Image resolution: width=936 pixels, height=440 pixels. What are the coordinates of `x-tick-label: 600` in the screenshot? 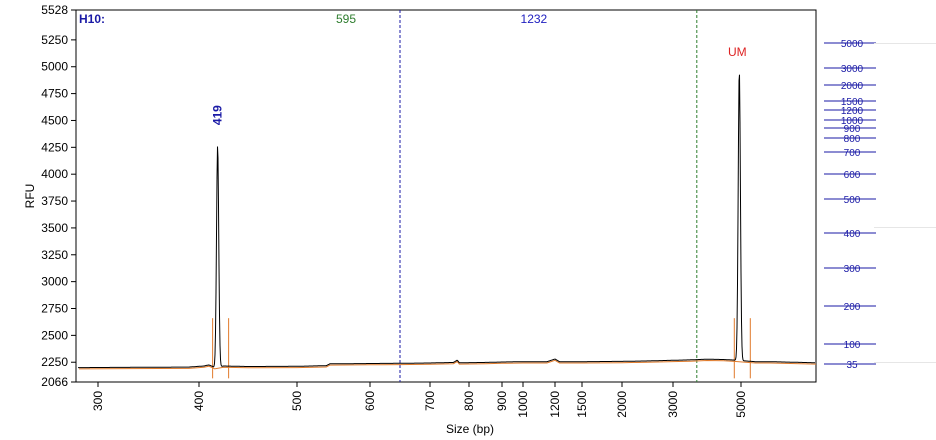 It's located at (370, 401).